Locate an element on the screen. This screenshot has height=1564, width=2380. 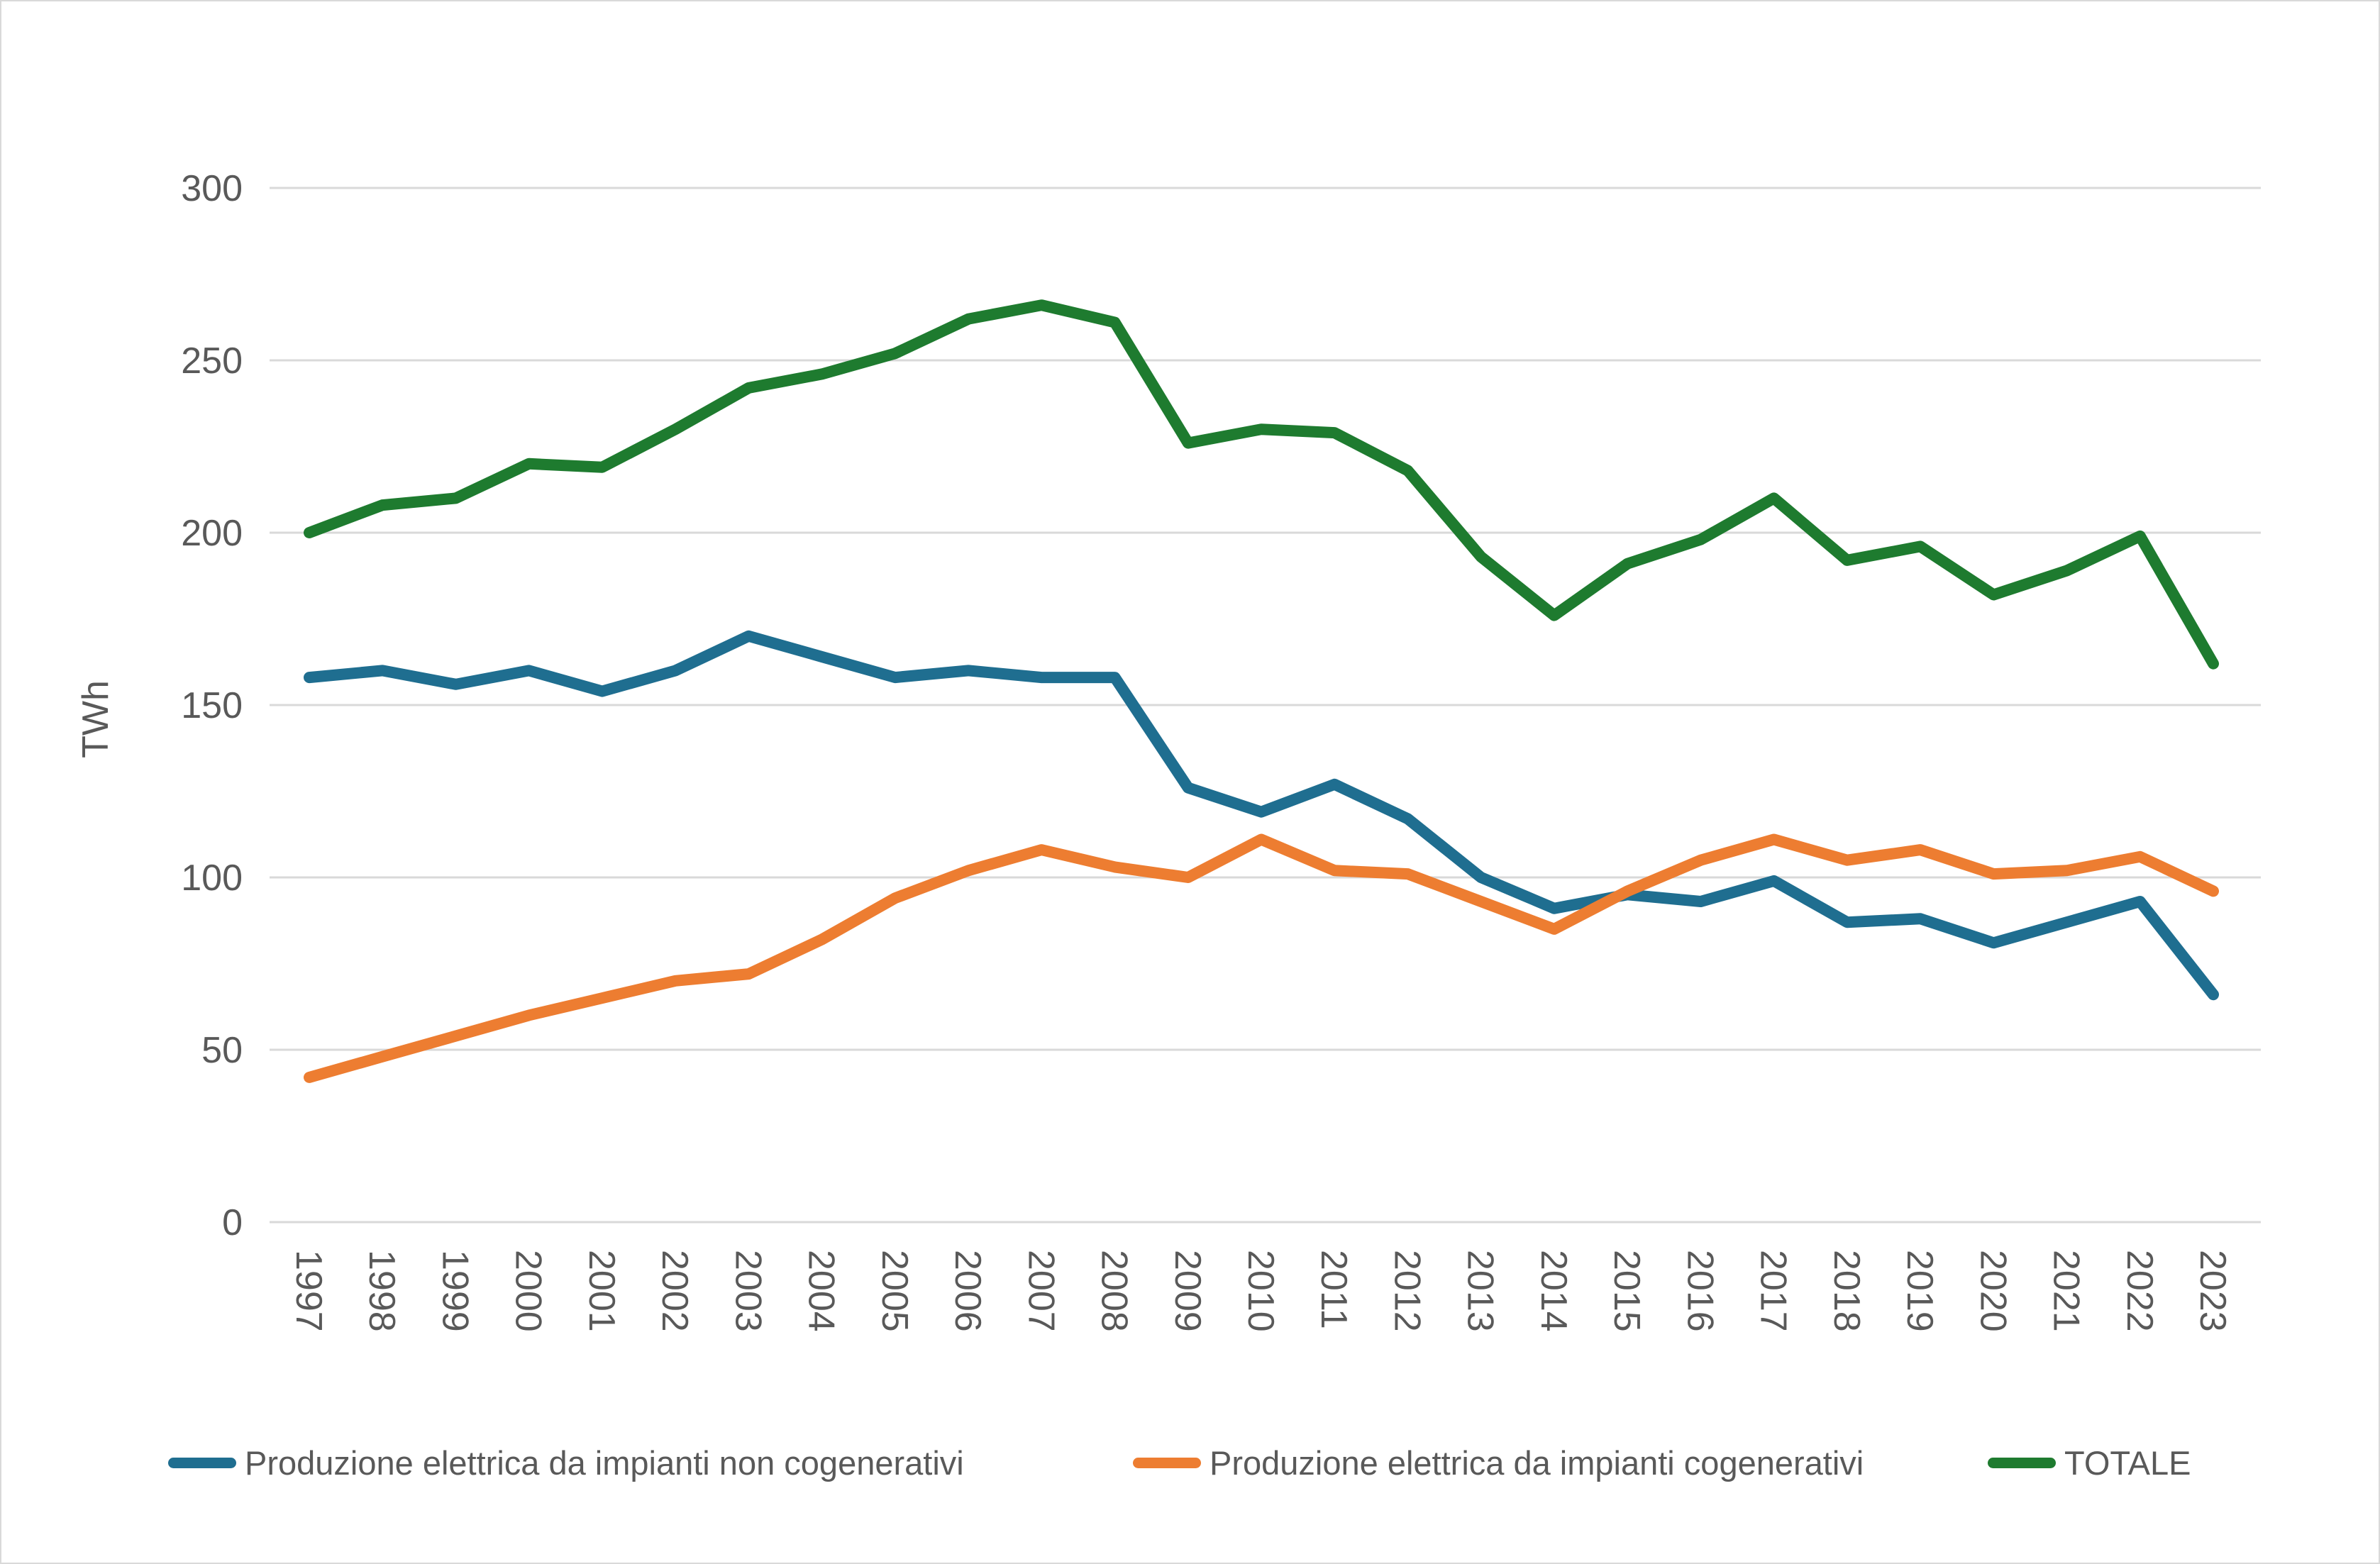
y-axis-title: TWh is located at coordinates (96, 719).